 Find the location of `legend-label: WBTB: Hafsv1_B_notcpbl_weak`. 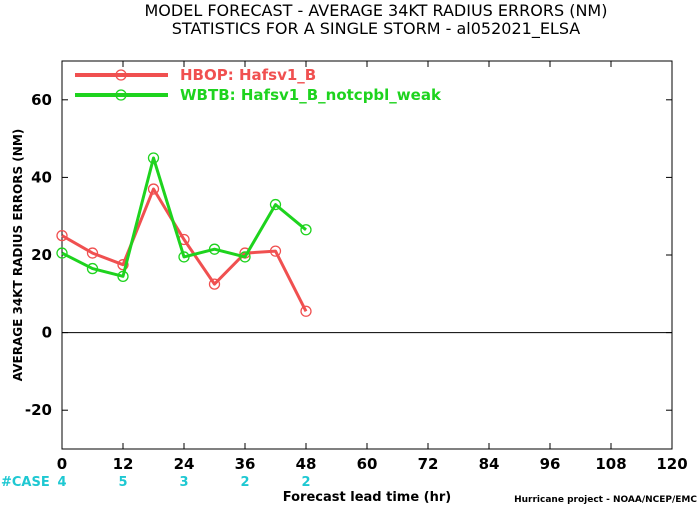

legend-label: WBTB: Hafsv1_B_notcpbl_weak is located at coordinates (311, 95).